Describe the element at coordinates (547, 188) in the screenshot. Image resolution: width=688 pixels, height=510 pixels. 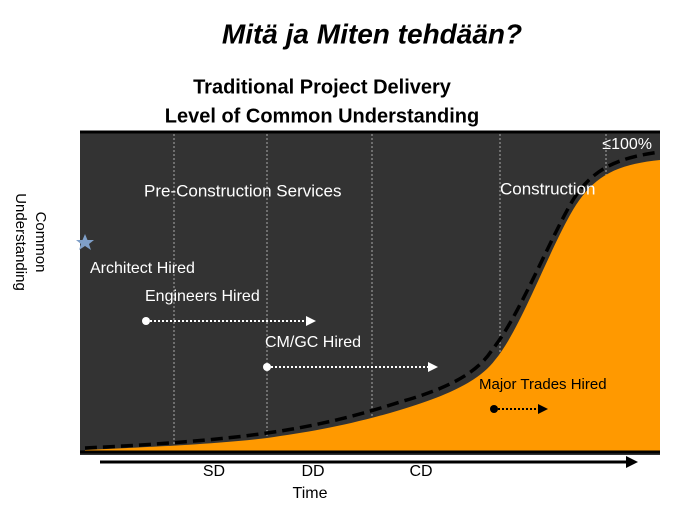
I see `phase-label: Construction` at that location.